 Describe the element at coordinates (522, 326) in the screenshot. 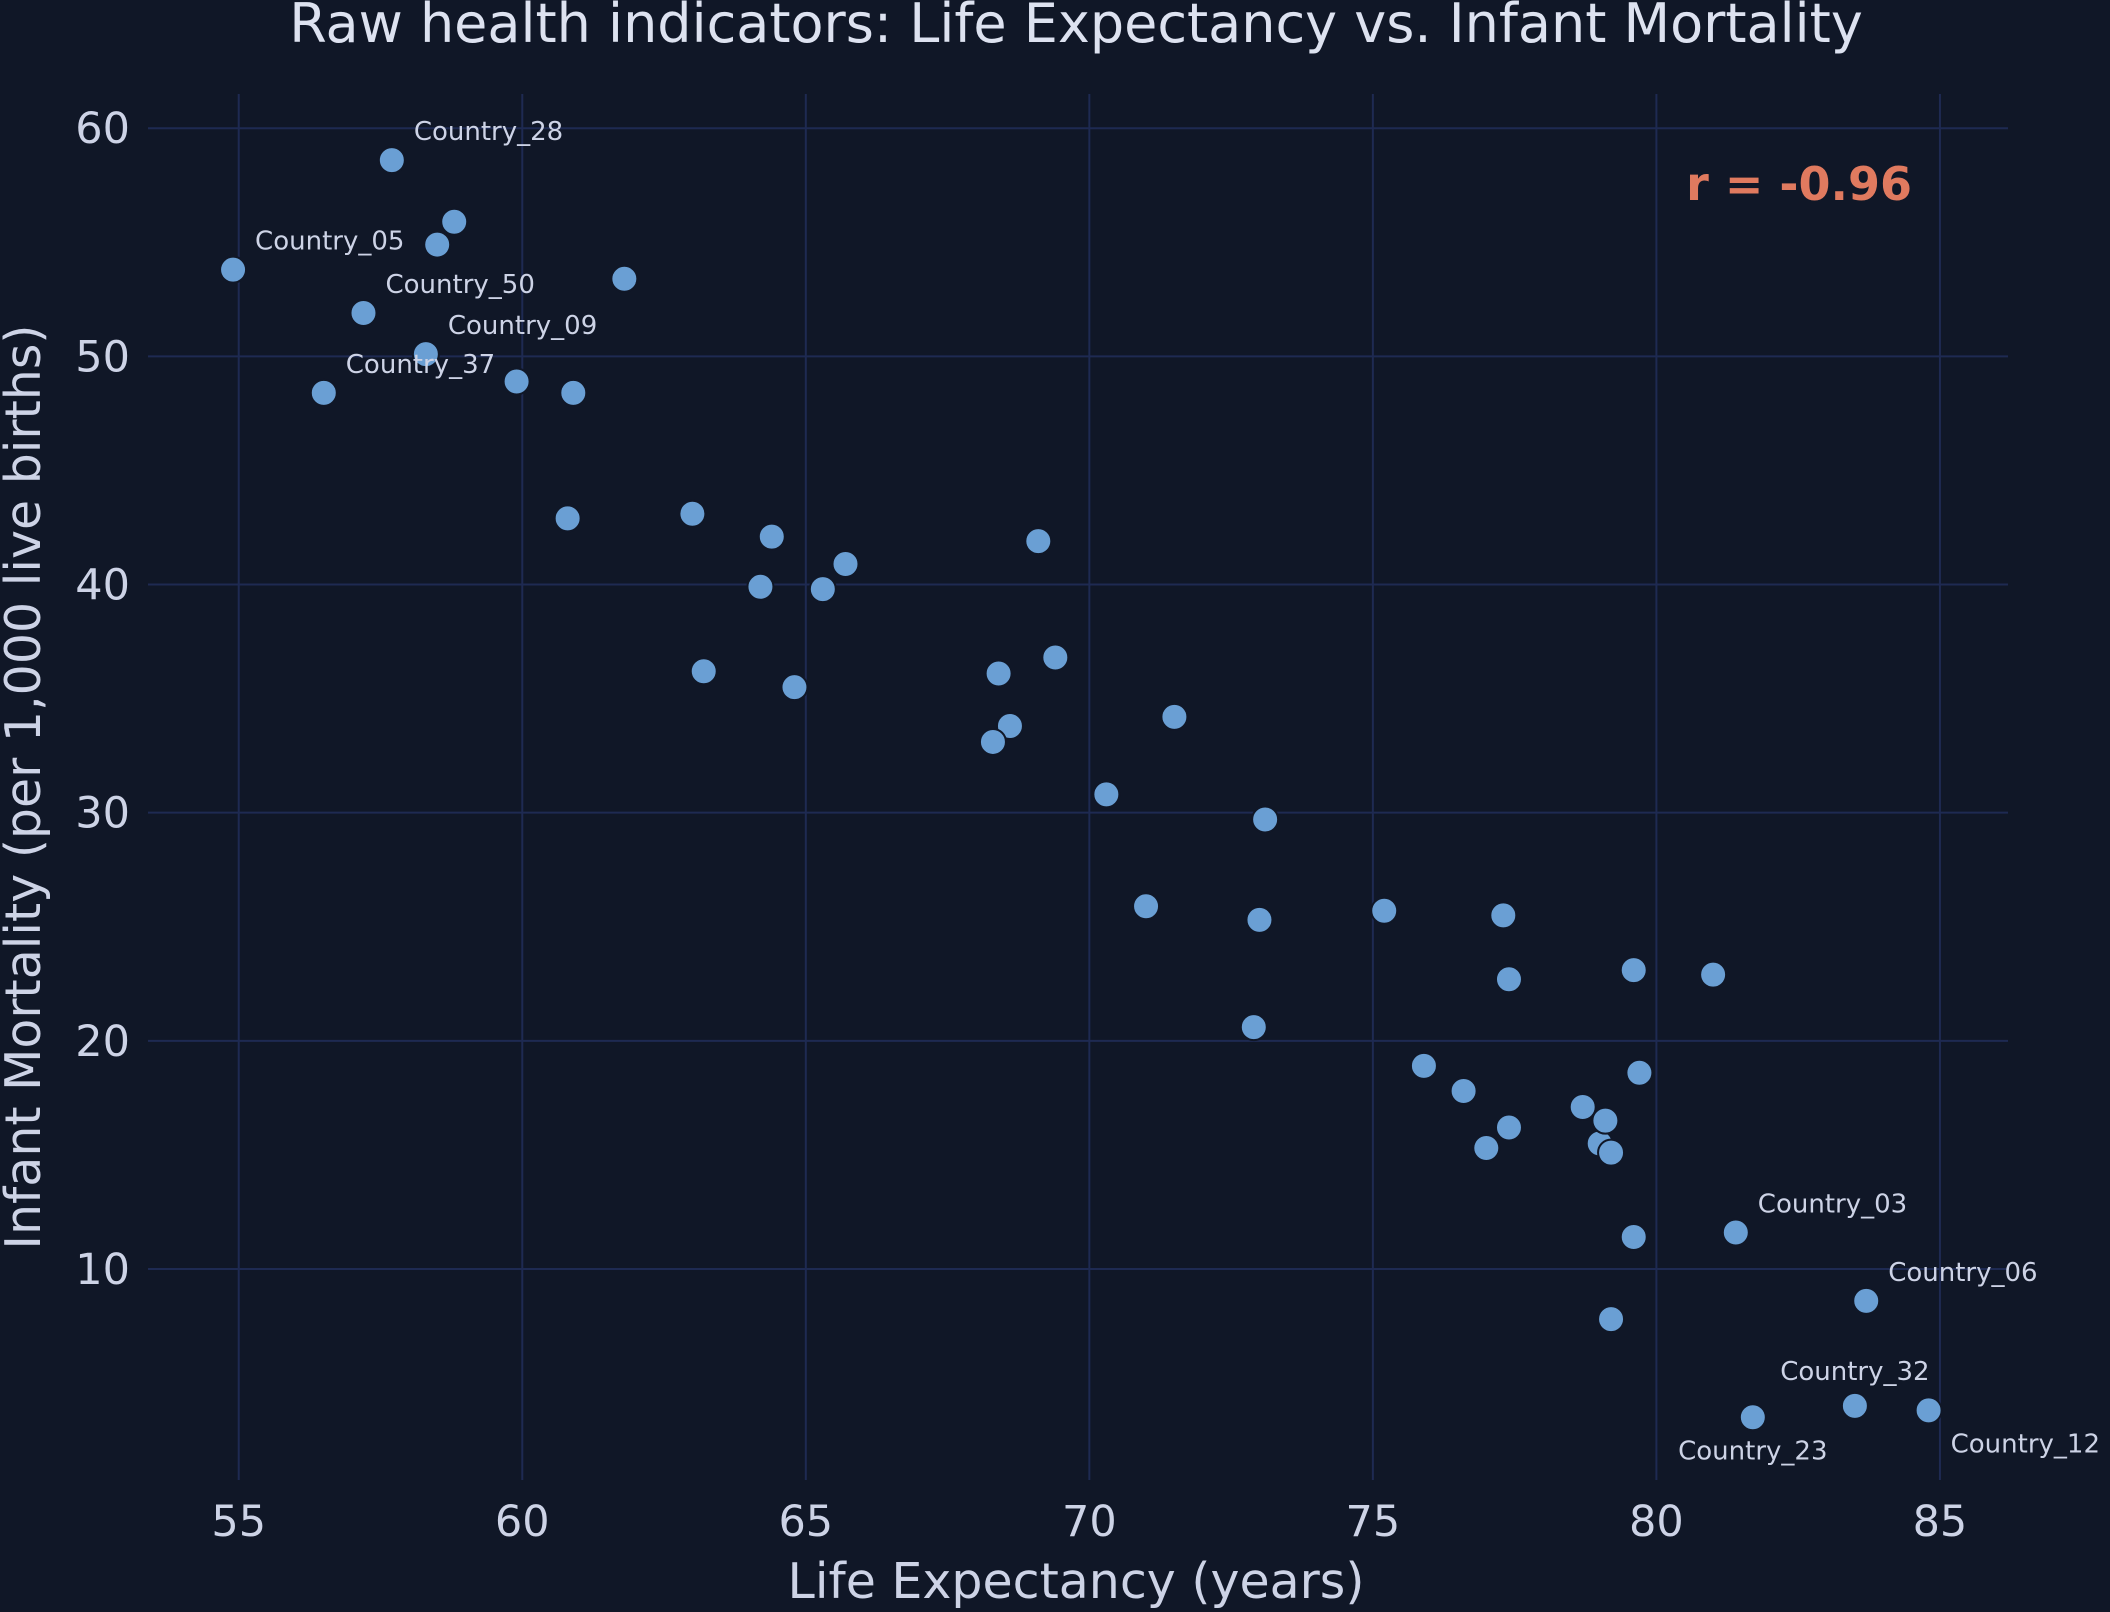

I see `point-label: Country_09` at that location.